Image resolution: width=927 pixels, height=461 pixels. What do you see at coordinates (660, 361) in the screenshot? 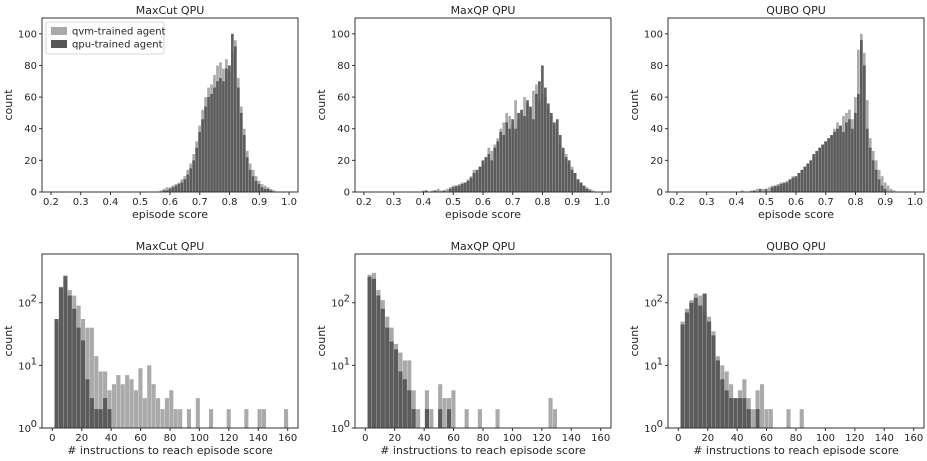
I see `y-tick-exponent: 1` at bounding box center [660, 361].